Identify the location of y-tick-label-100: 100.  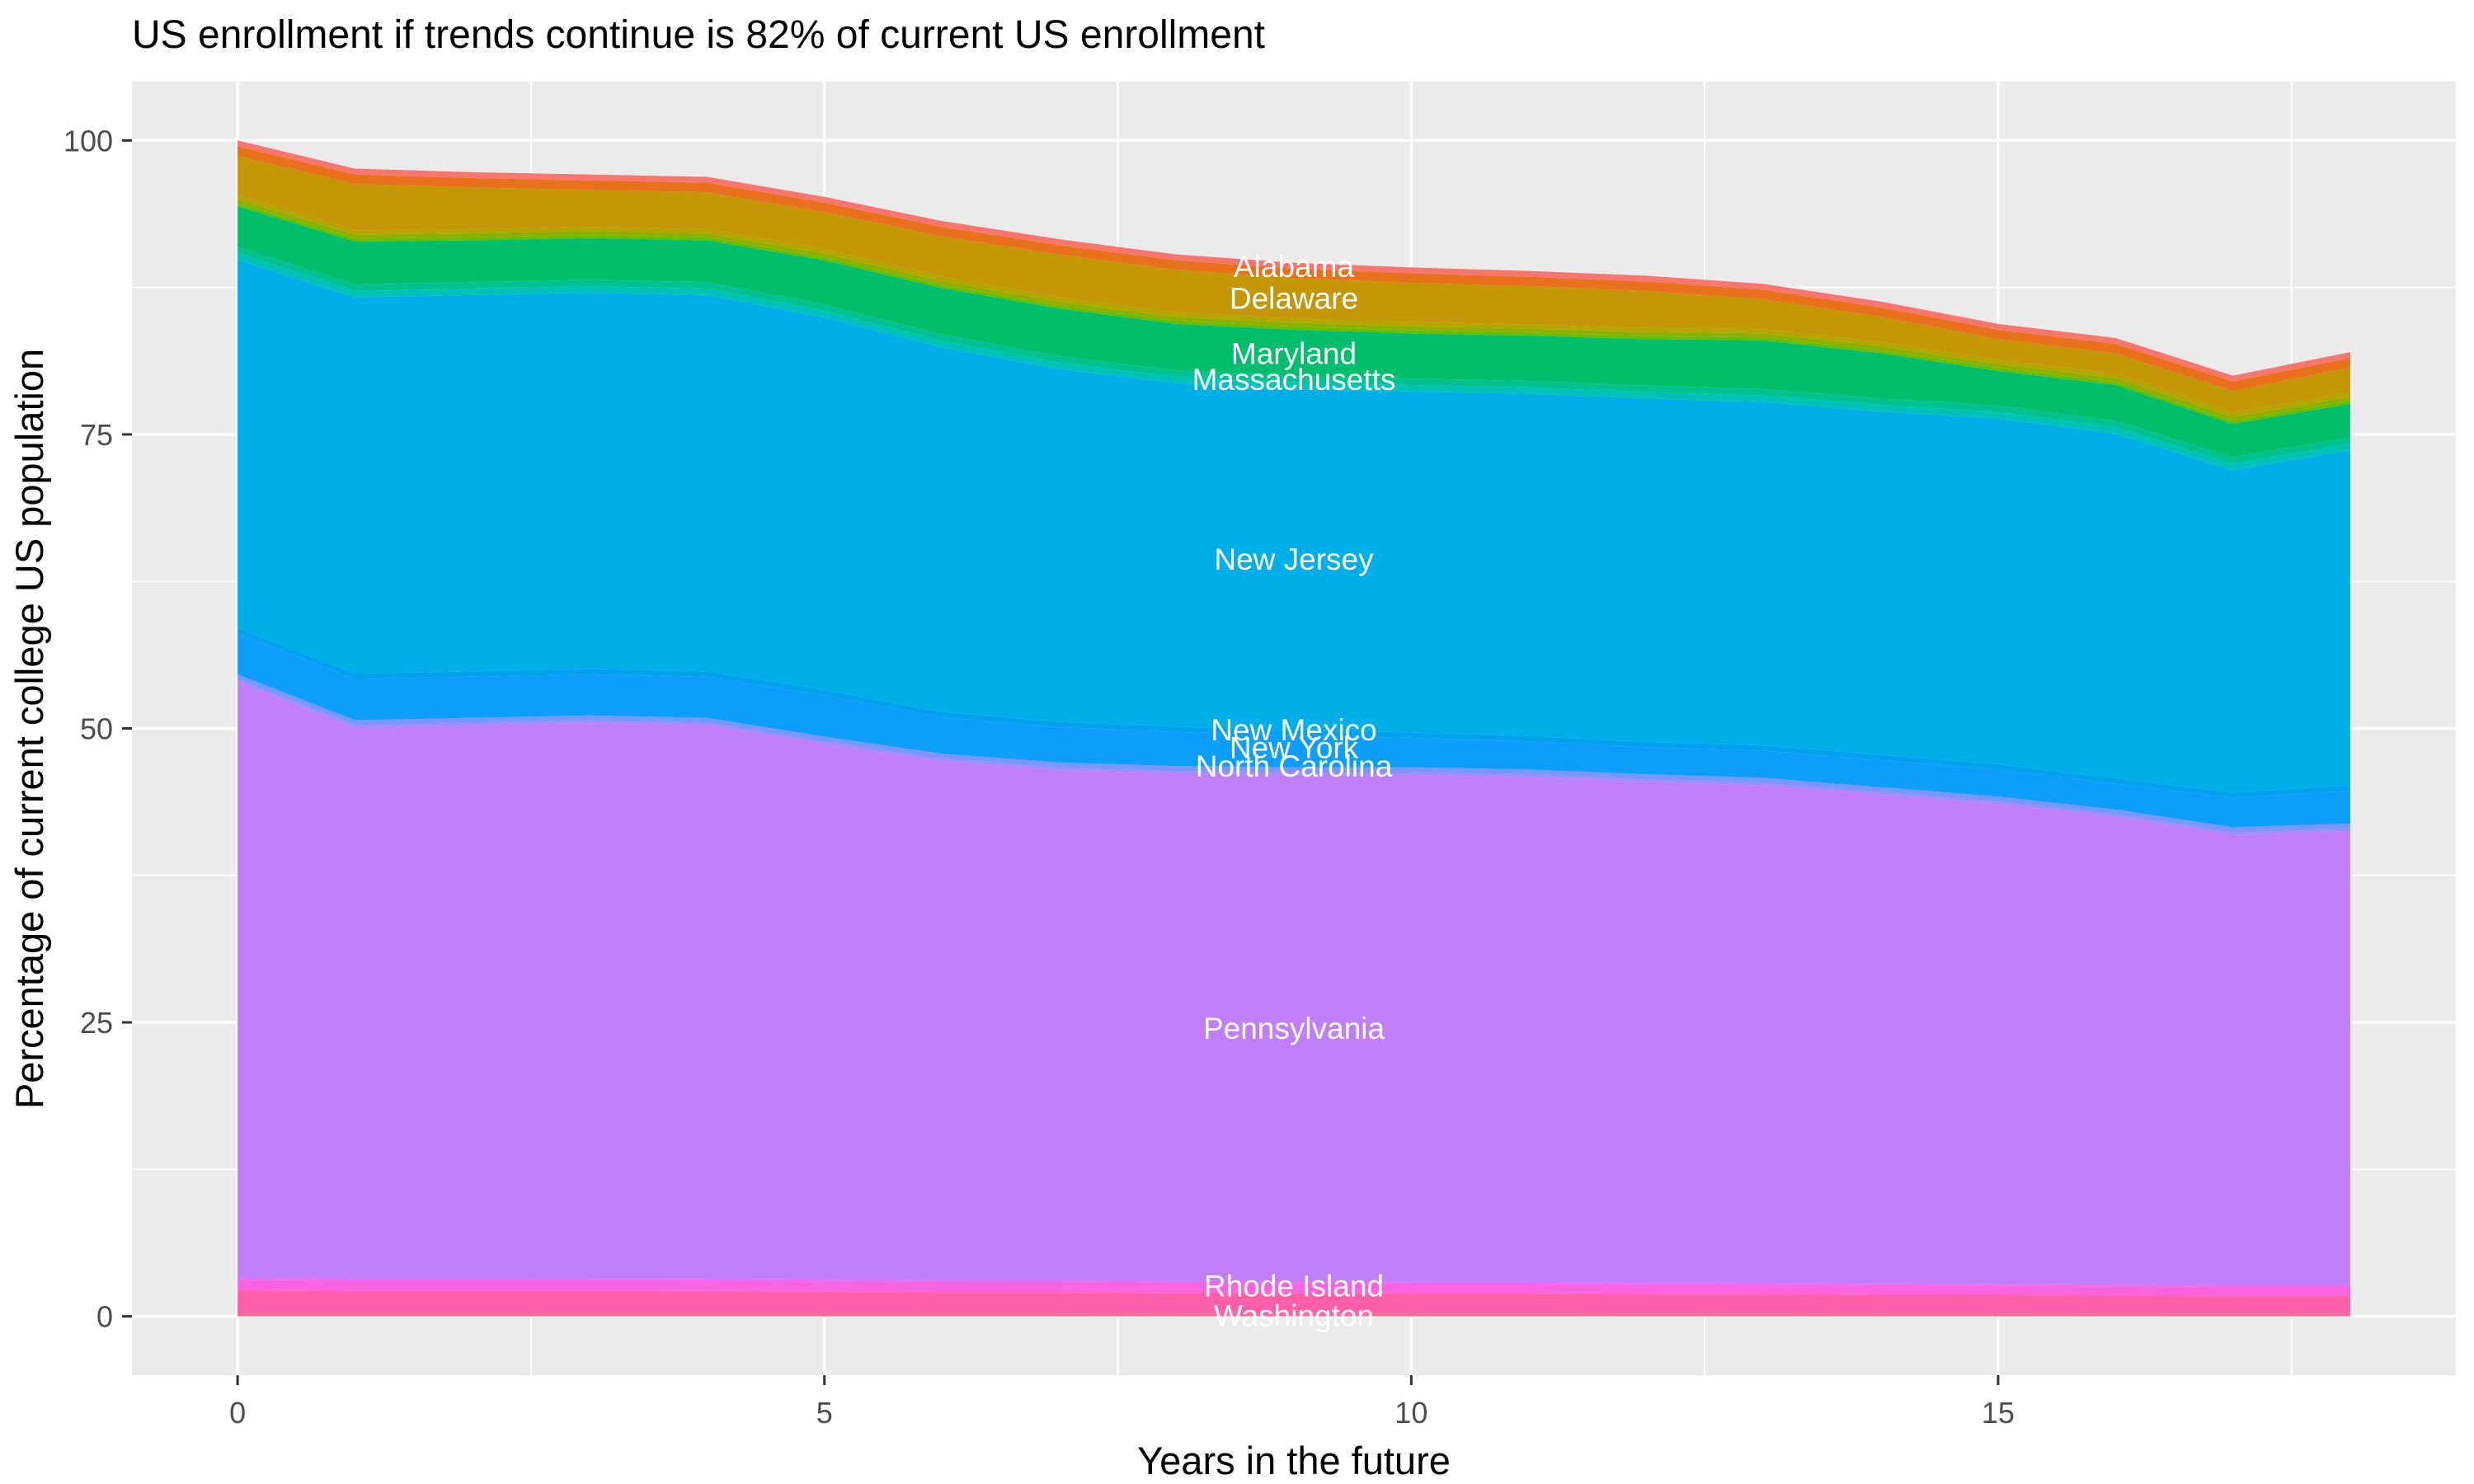
(88, 140).